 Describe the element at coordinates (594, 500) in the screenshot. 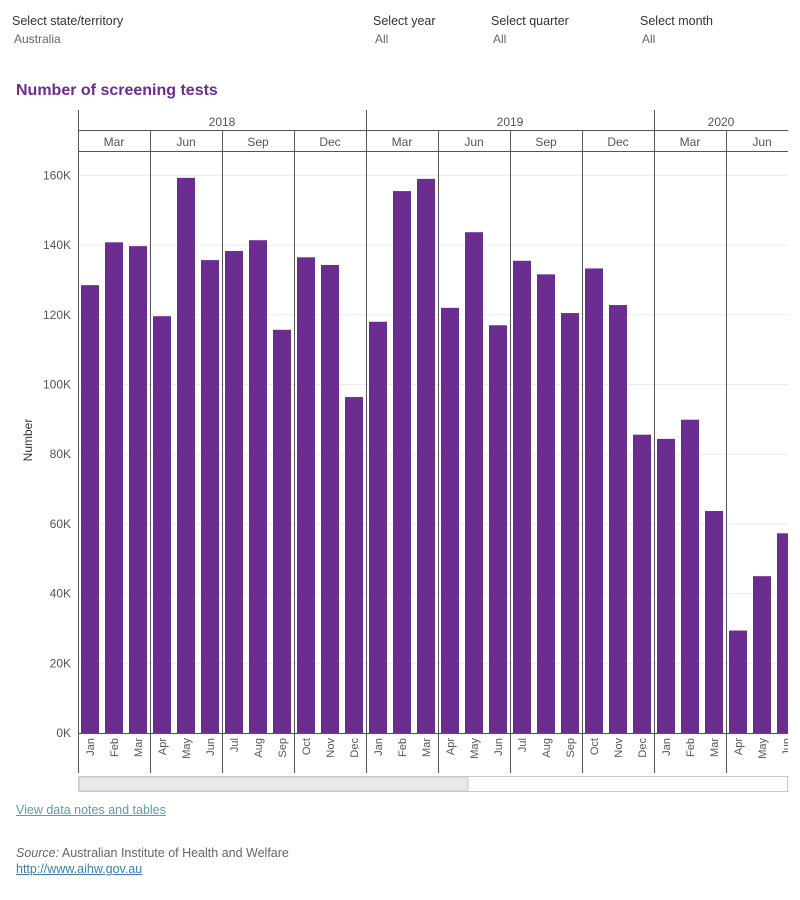

I see `bar-oct` at that location.